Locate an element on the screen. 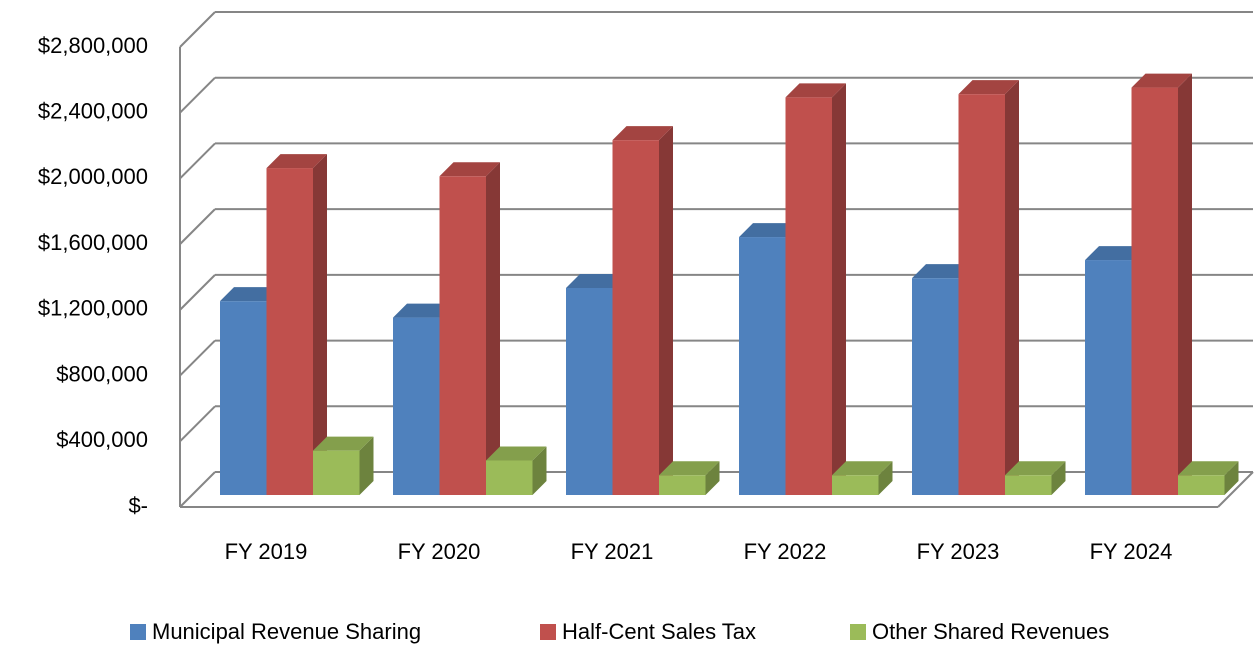 This screenshot has width=1254, height=652. legend-label: Half-Cent Sales Tax is located at coordinates (659, 631).